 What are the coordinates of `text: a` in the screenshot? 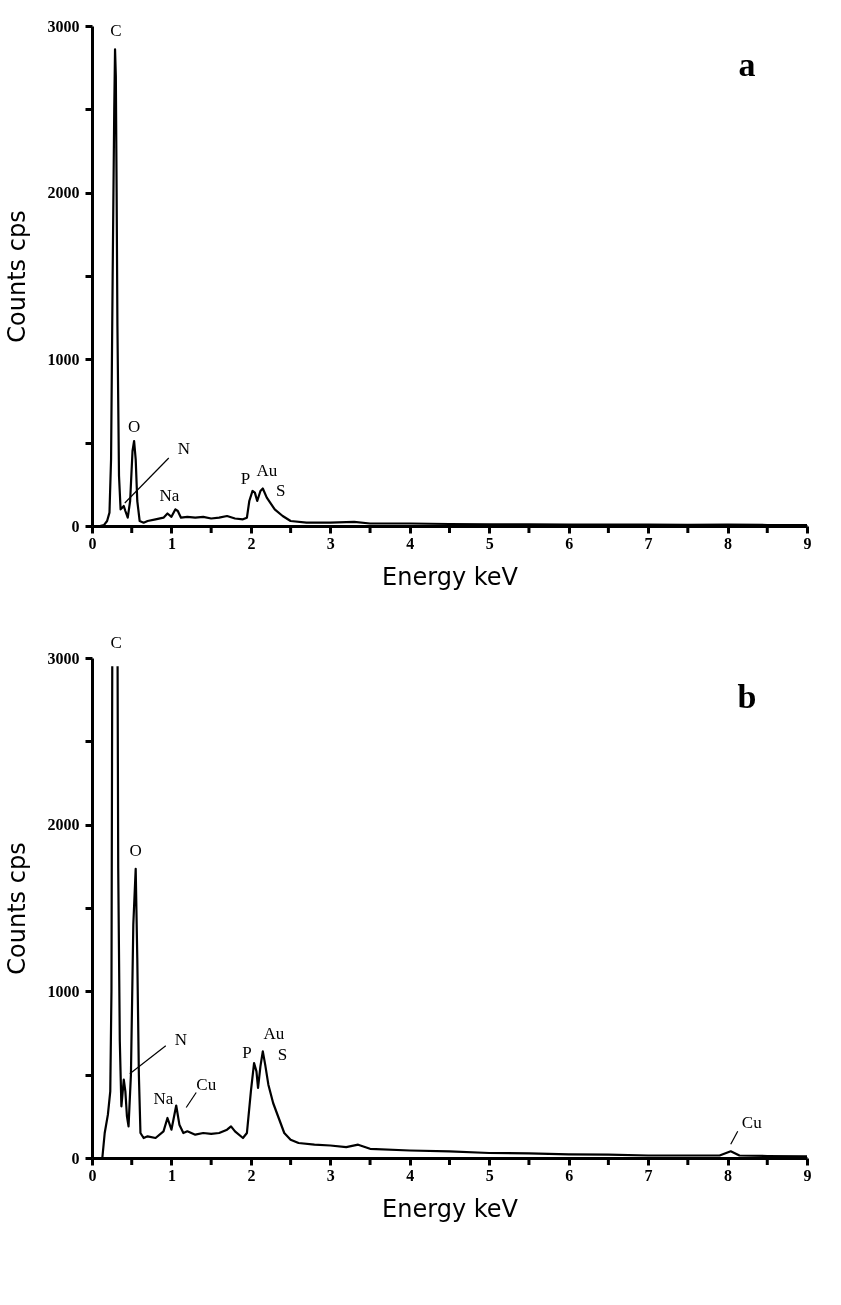 It's located at (747, 64).